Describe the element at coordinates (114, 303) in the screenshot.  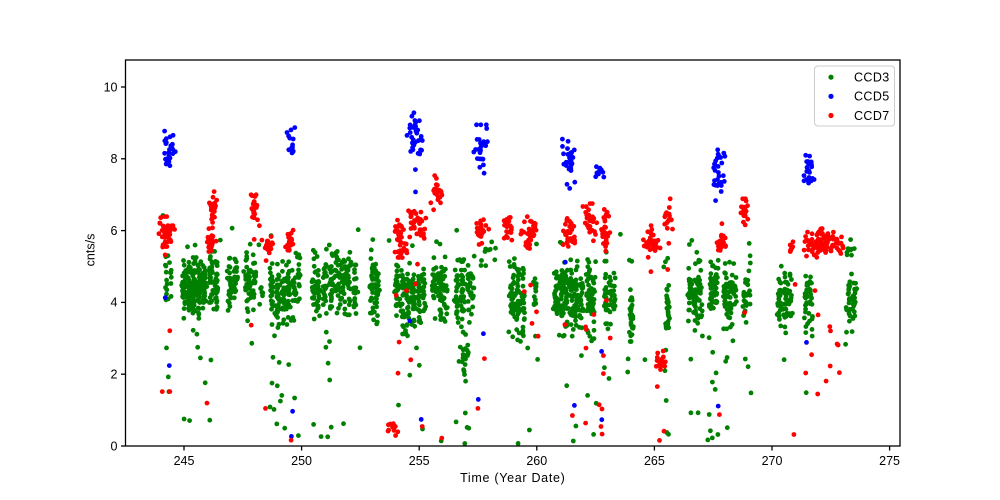
I see `svg-text: 4` at that location.